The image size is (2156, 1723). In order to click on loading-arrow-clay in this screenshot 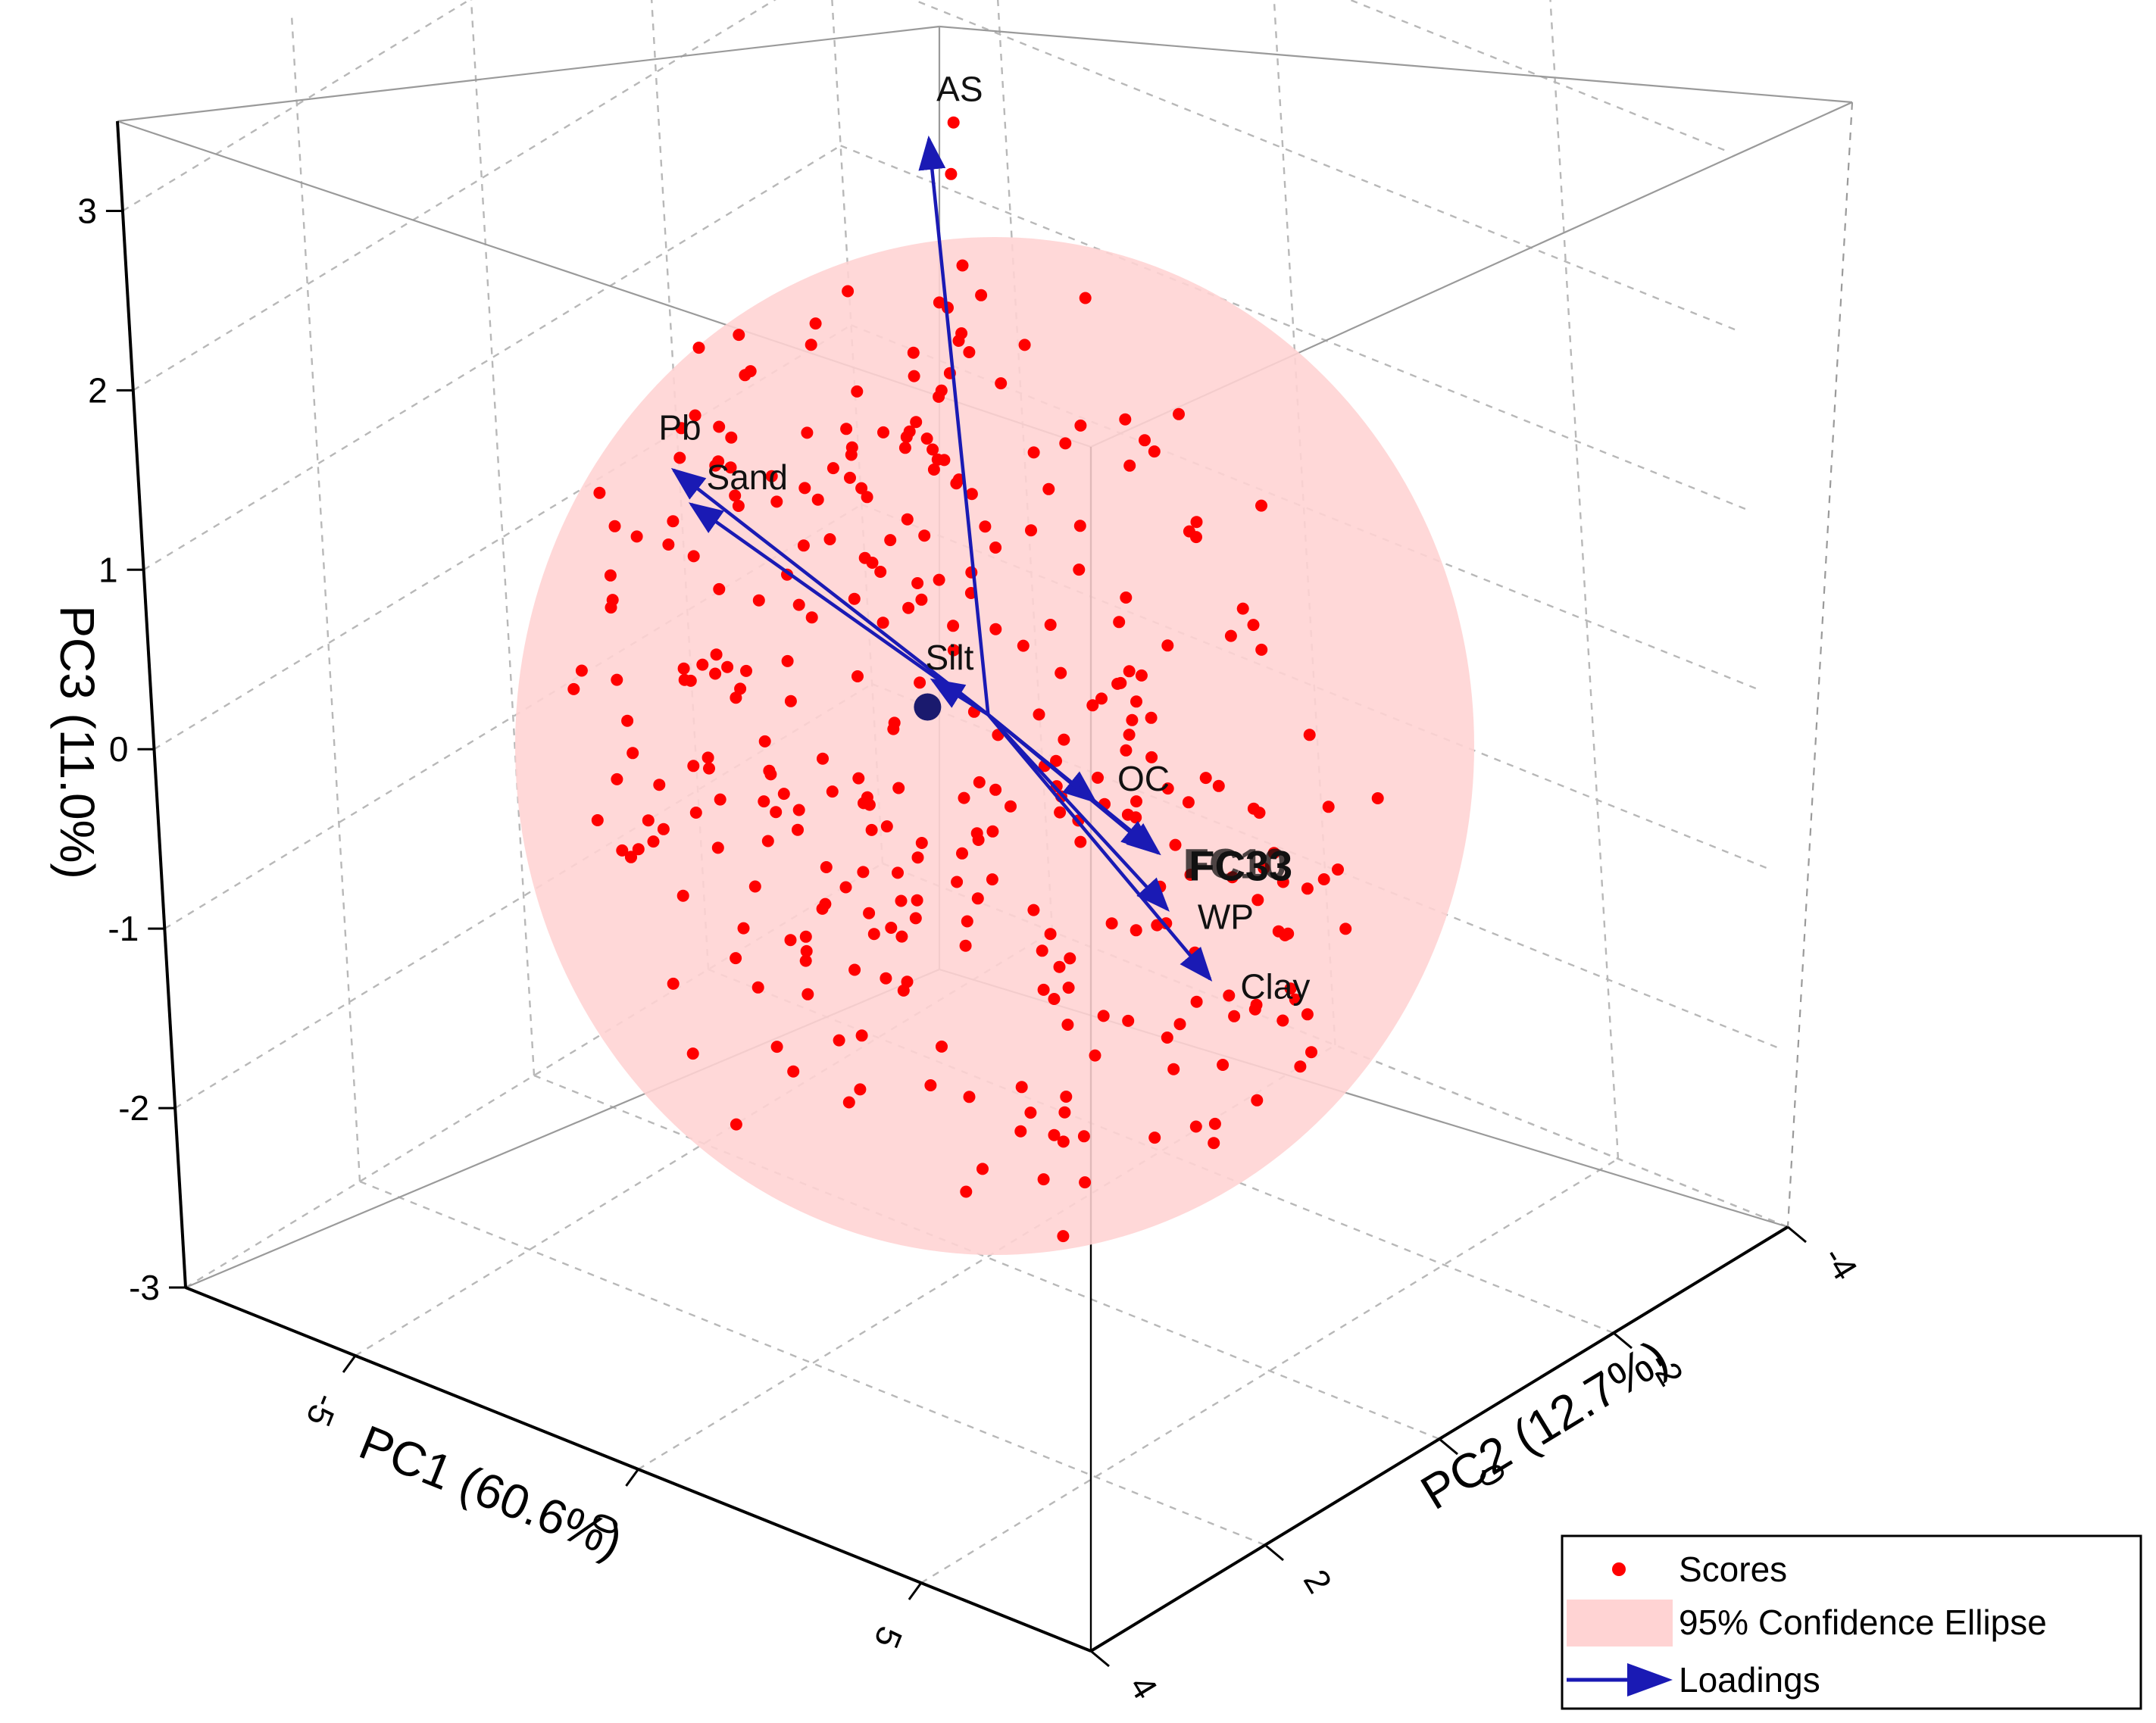, I will do `click(1100, 847)`.